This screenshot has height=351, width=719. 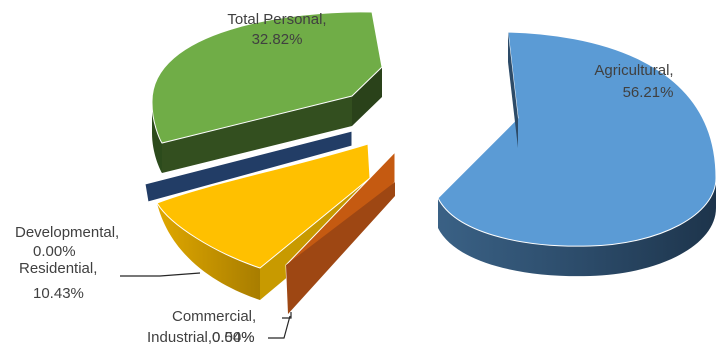 What do you see at coordinates (277, 39) in the screenshot?
I see `label-total-personal-pct: 32.82%` at bounding box center [277, 39].